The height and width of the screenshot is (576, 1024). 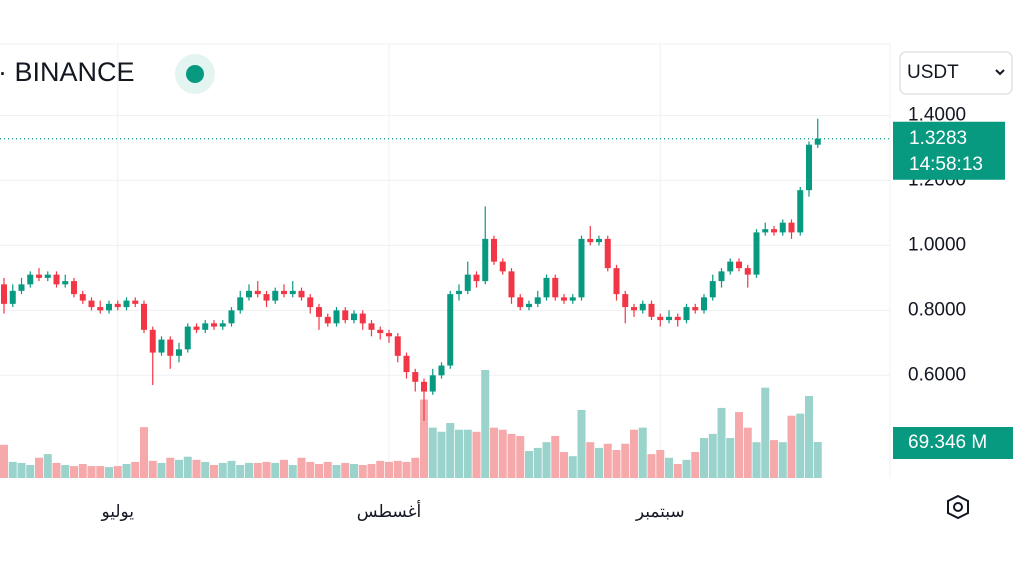 I want to click on volume-tag, so click(x=953, y=442).